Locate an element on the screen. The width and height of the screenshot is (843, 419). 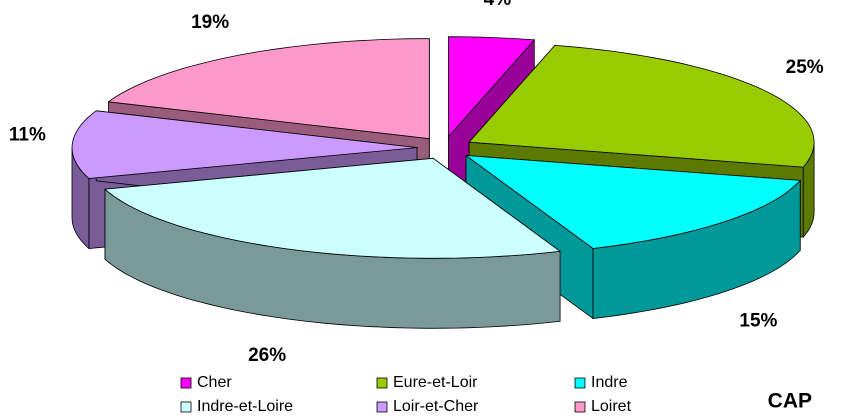
data-label: 4% is located at coordinates (498, 5).